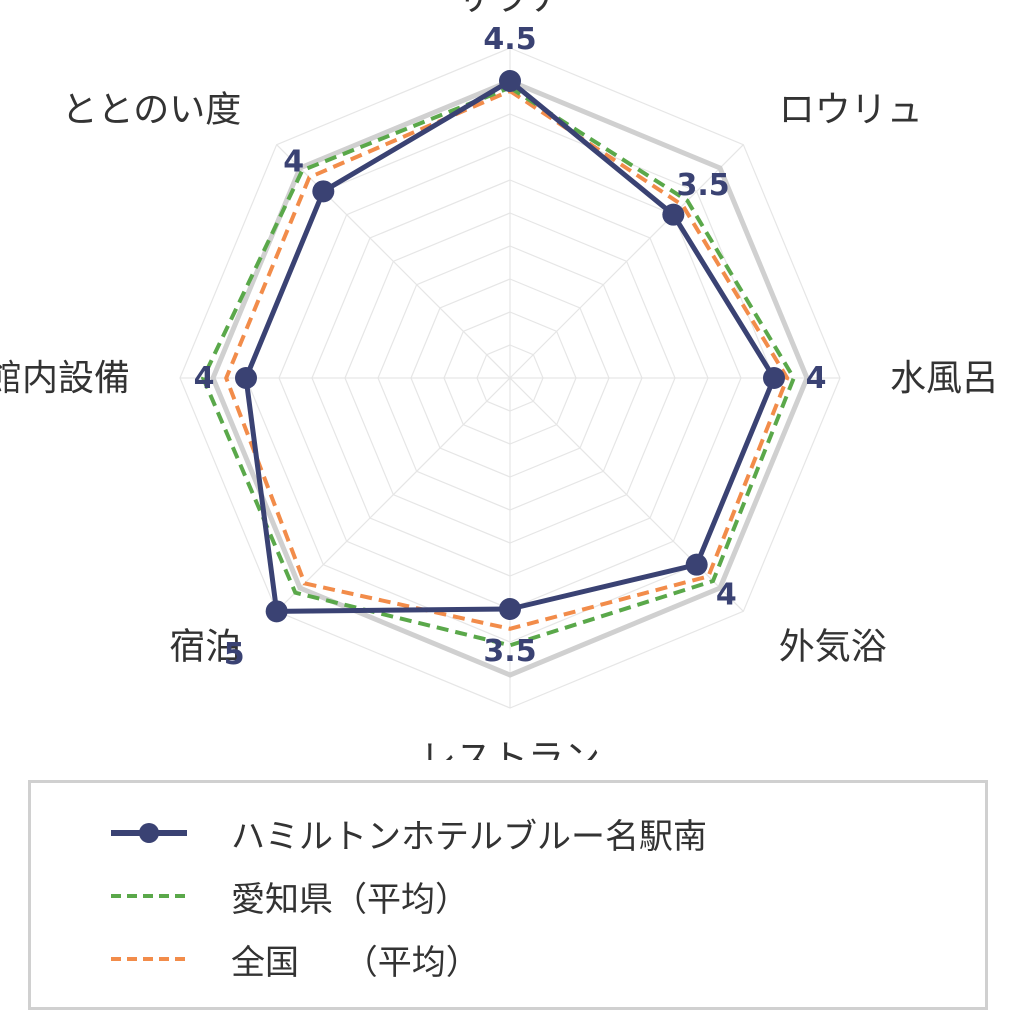 Image resolution: width=1024 pixels, height=1024 pixels. Describe the element at coordinates (149, 959) in the screenshot. I see `legend-swatch-national` at that location.